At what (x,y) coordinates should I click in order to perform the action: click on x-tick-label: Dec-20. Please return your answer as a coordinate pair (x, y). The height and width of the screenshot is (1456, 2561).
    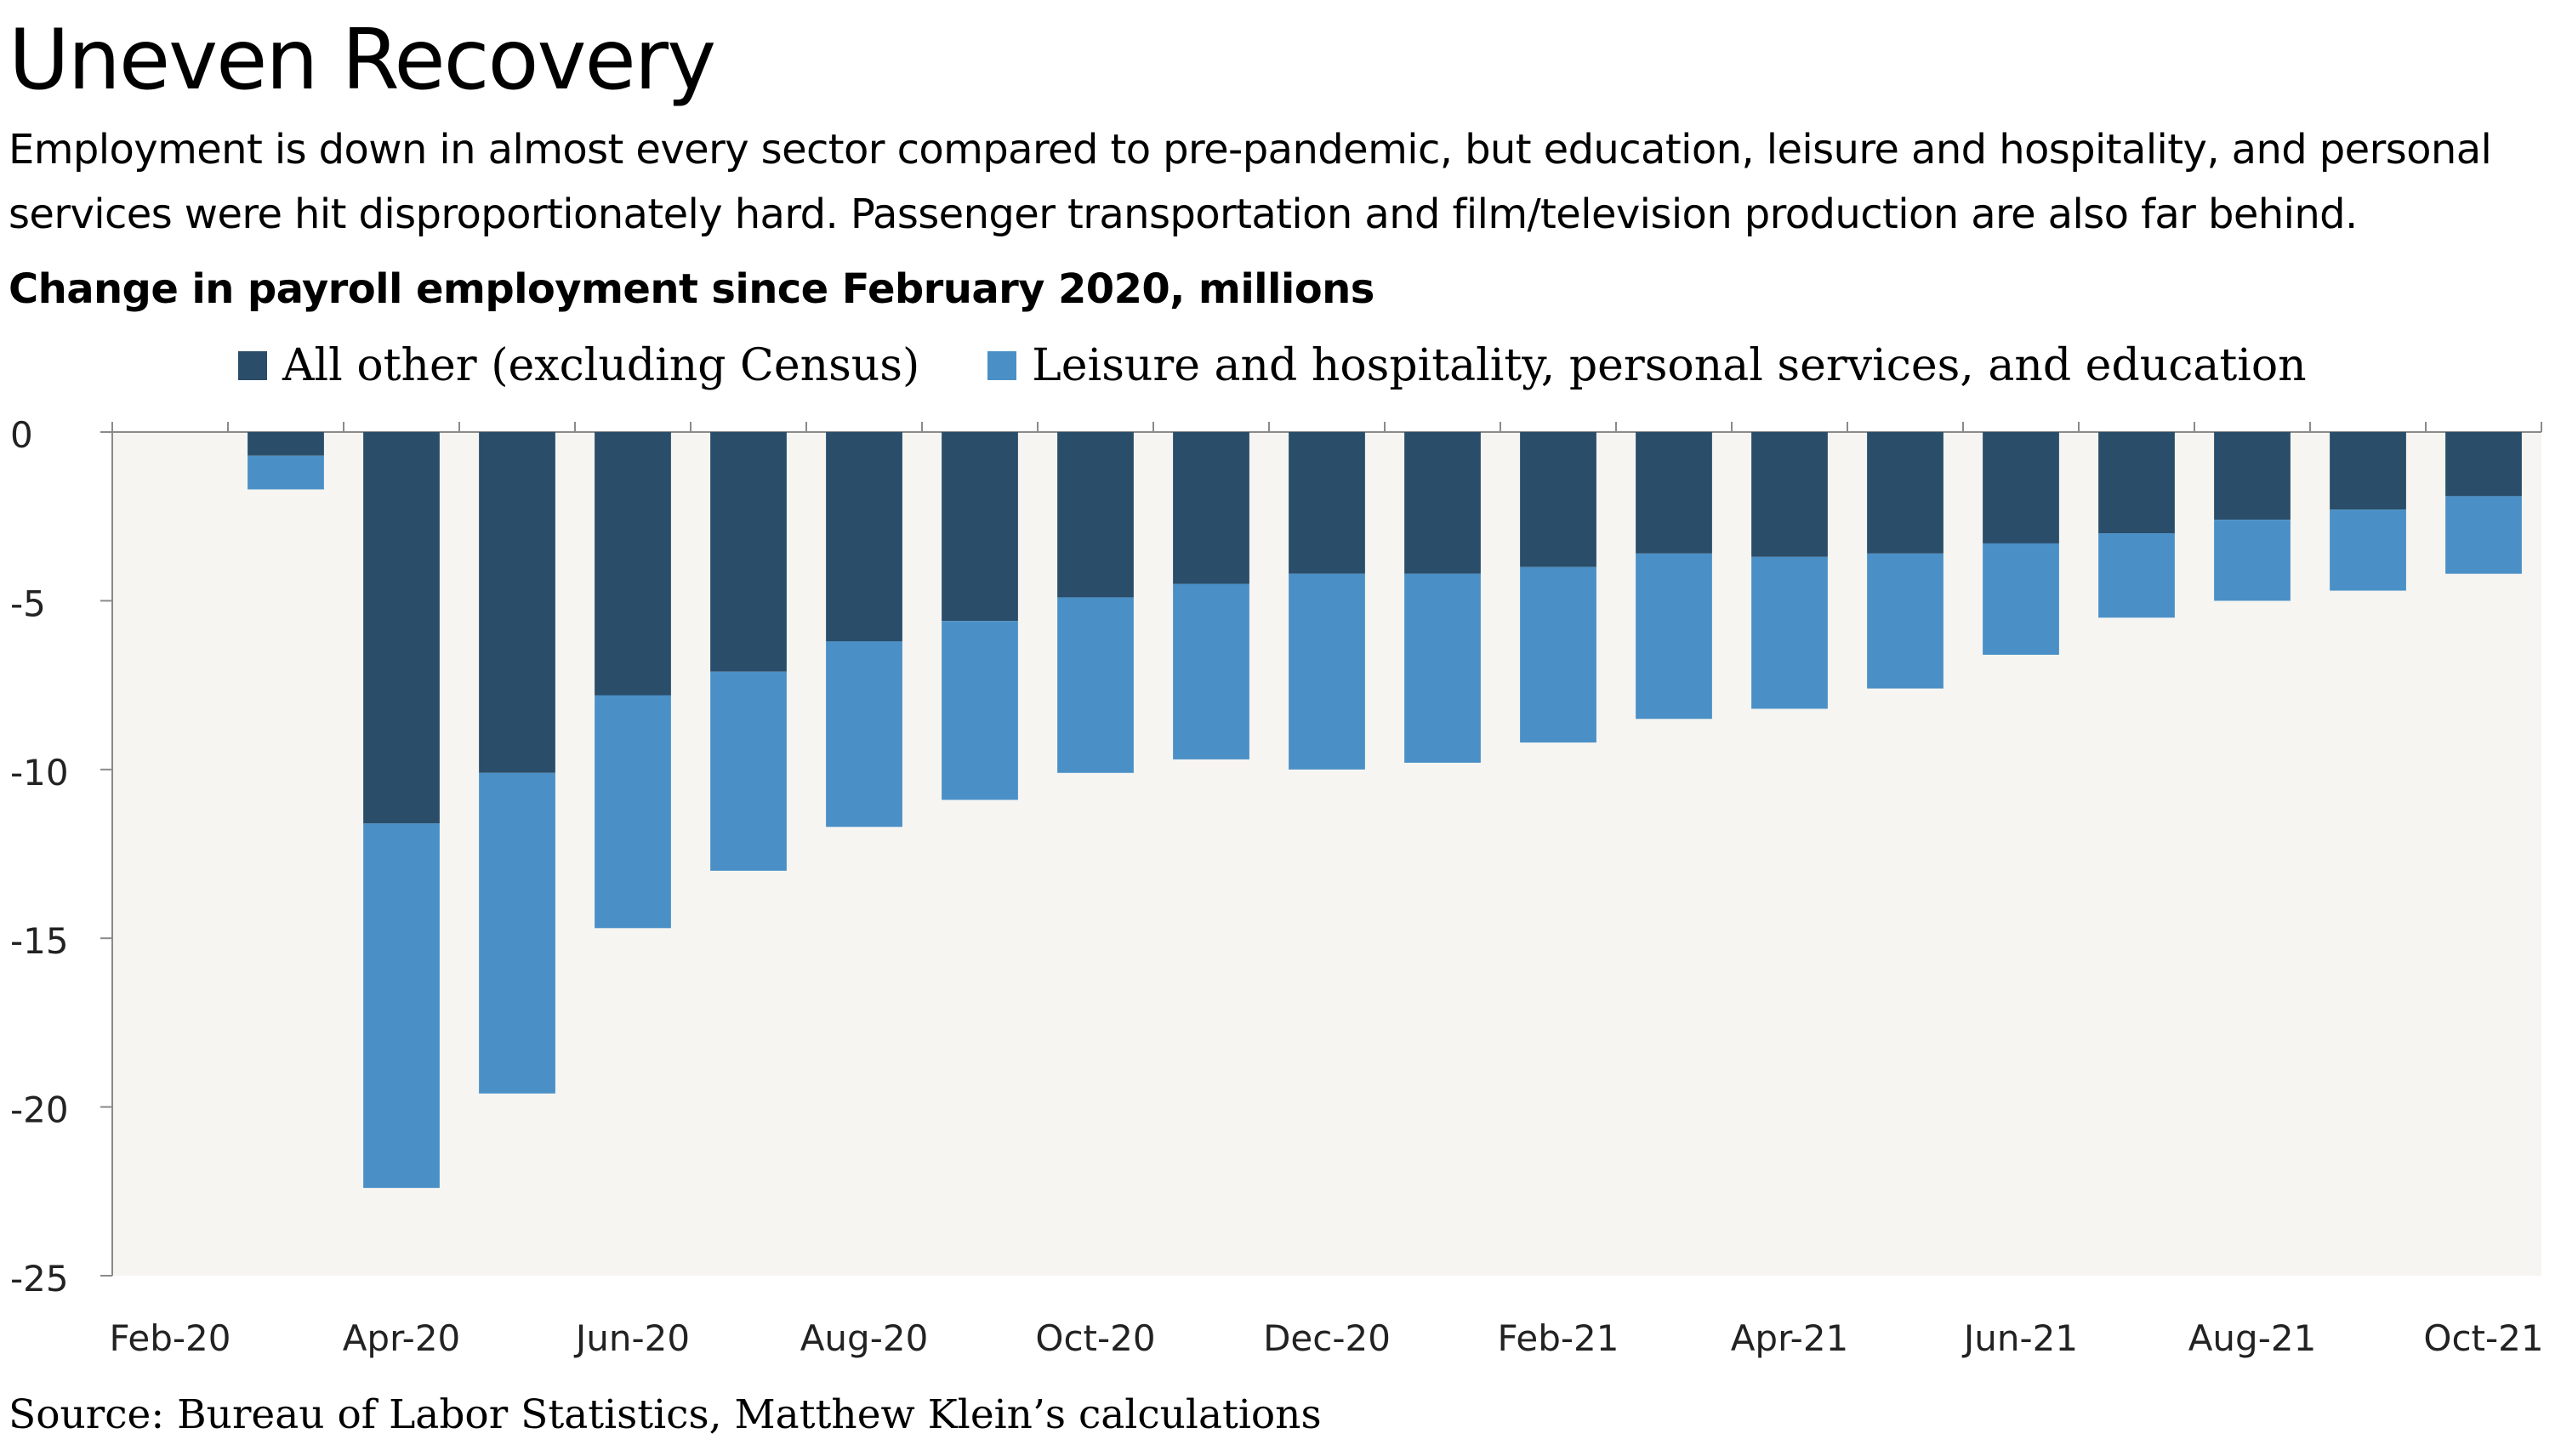
    Looking at the image, I should click on (1327, 1338).